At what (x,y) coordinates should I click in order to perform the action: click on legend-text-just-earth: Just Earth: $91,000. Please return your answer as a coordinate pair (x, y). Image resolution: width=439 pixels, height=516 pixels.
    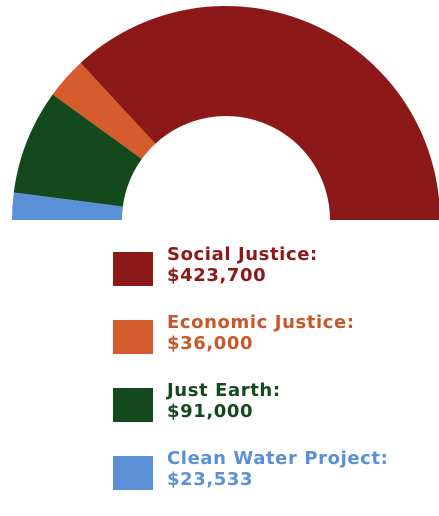
    Looking at the image, I should click on (224, 401).